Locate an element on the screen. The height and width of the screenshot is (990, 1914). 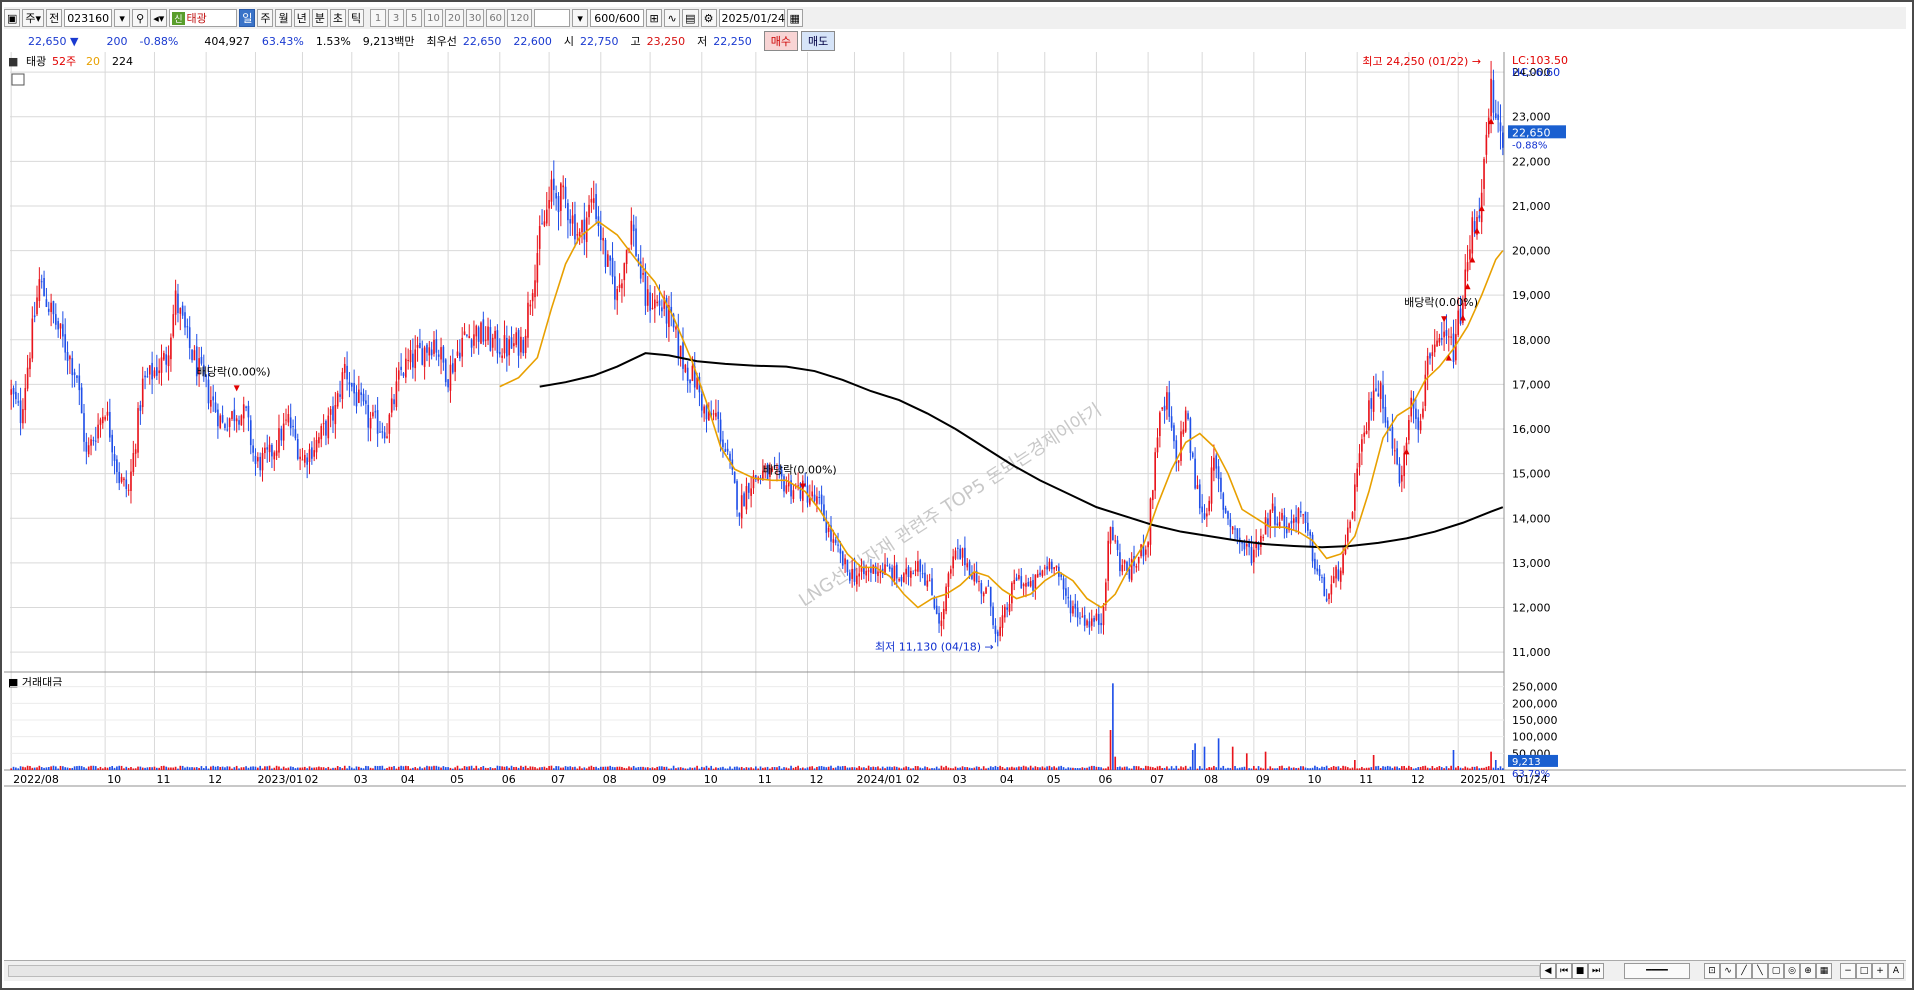
horizontal-scrollbar is located at coordinates (774, 971).